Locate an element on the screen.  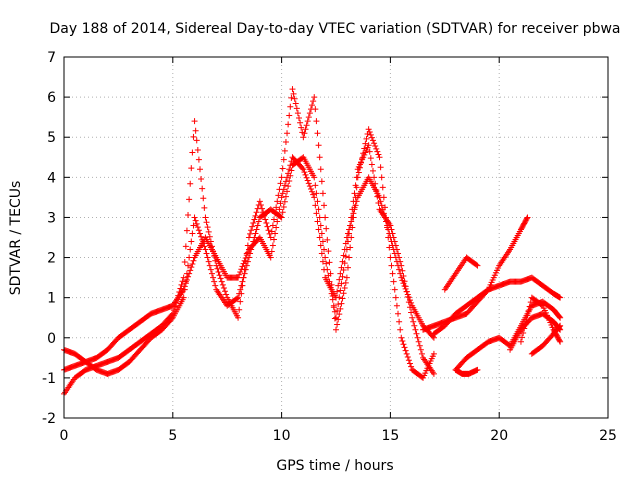
x-tick-label: 15 is located at coordinates (390, 436).